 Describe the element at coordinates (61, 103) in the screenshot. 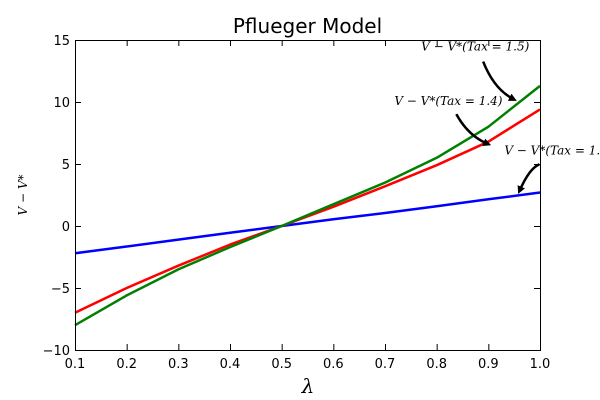

I see `y-tick-label: 10` at that location.